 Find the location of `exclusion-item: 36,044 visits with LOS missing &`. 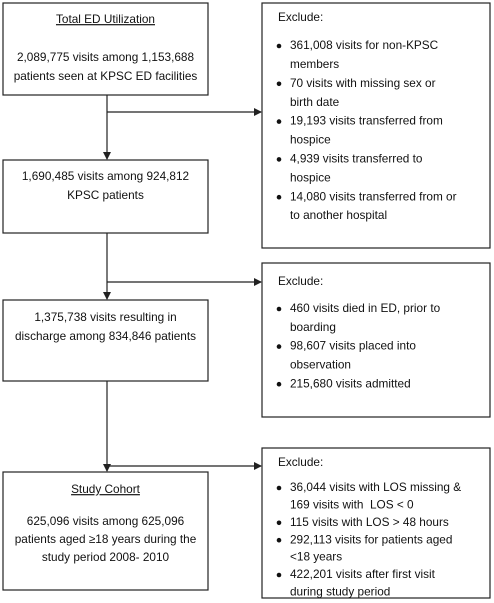

exclusion-item: 36,044 visits with LOS missing & is located at coordinates (375, 487).